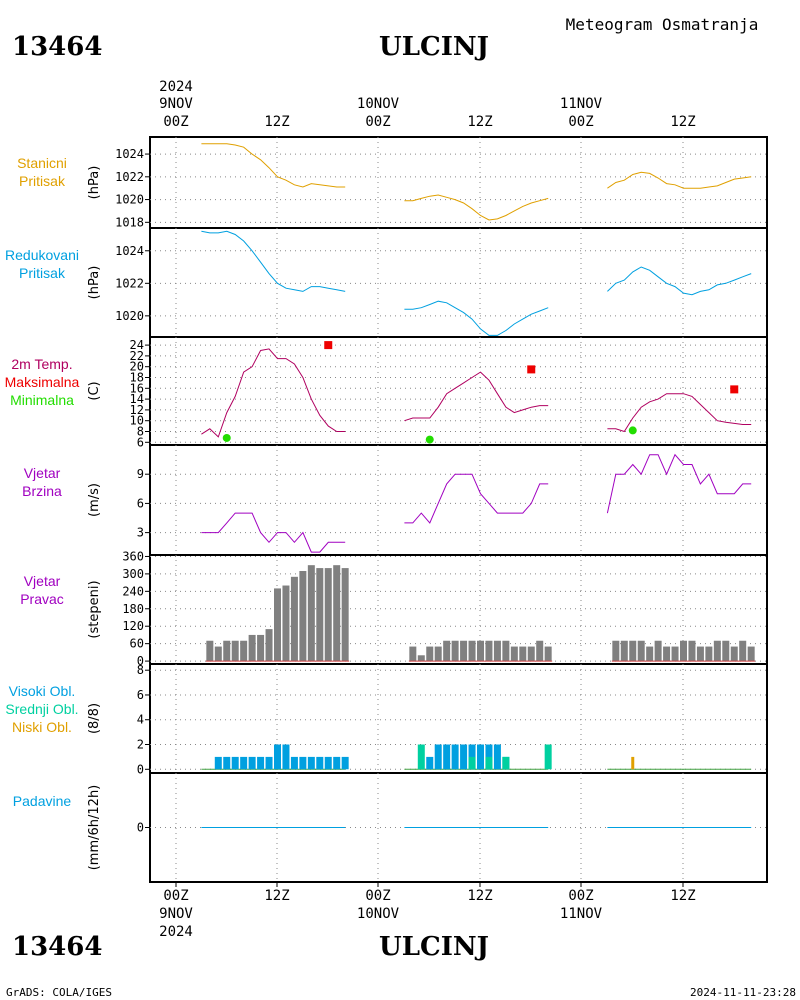 The height and width of the screenshot is (1000, 800). I want to click on oblaci-ytick-3: 6, so click(140, 695).